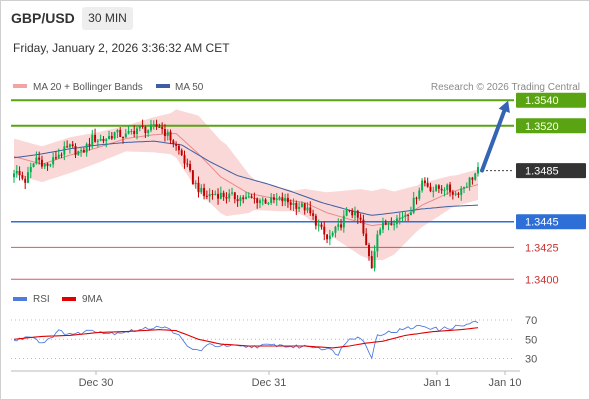 This screenshot has height=400, width=590. What do you see at coordinates (504, 106) in the screenshot?
I see `projection-arrow-head` at bounding box center [504, 106].